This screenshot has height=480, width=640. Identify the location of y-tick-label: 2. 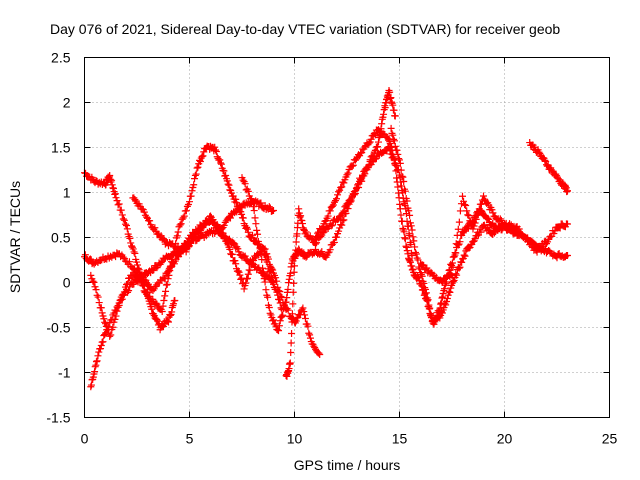
(67, 103).